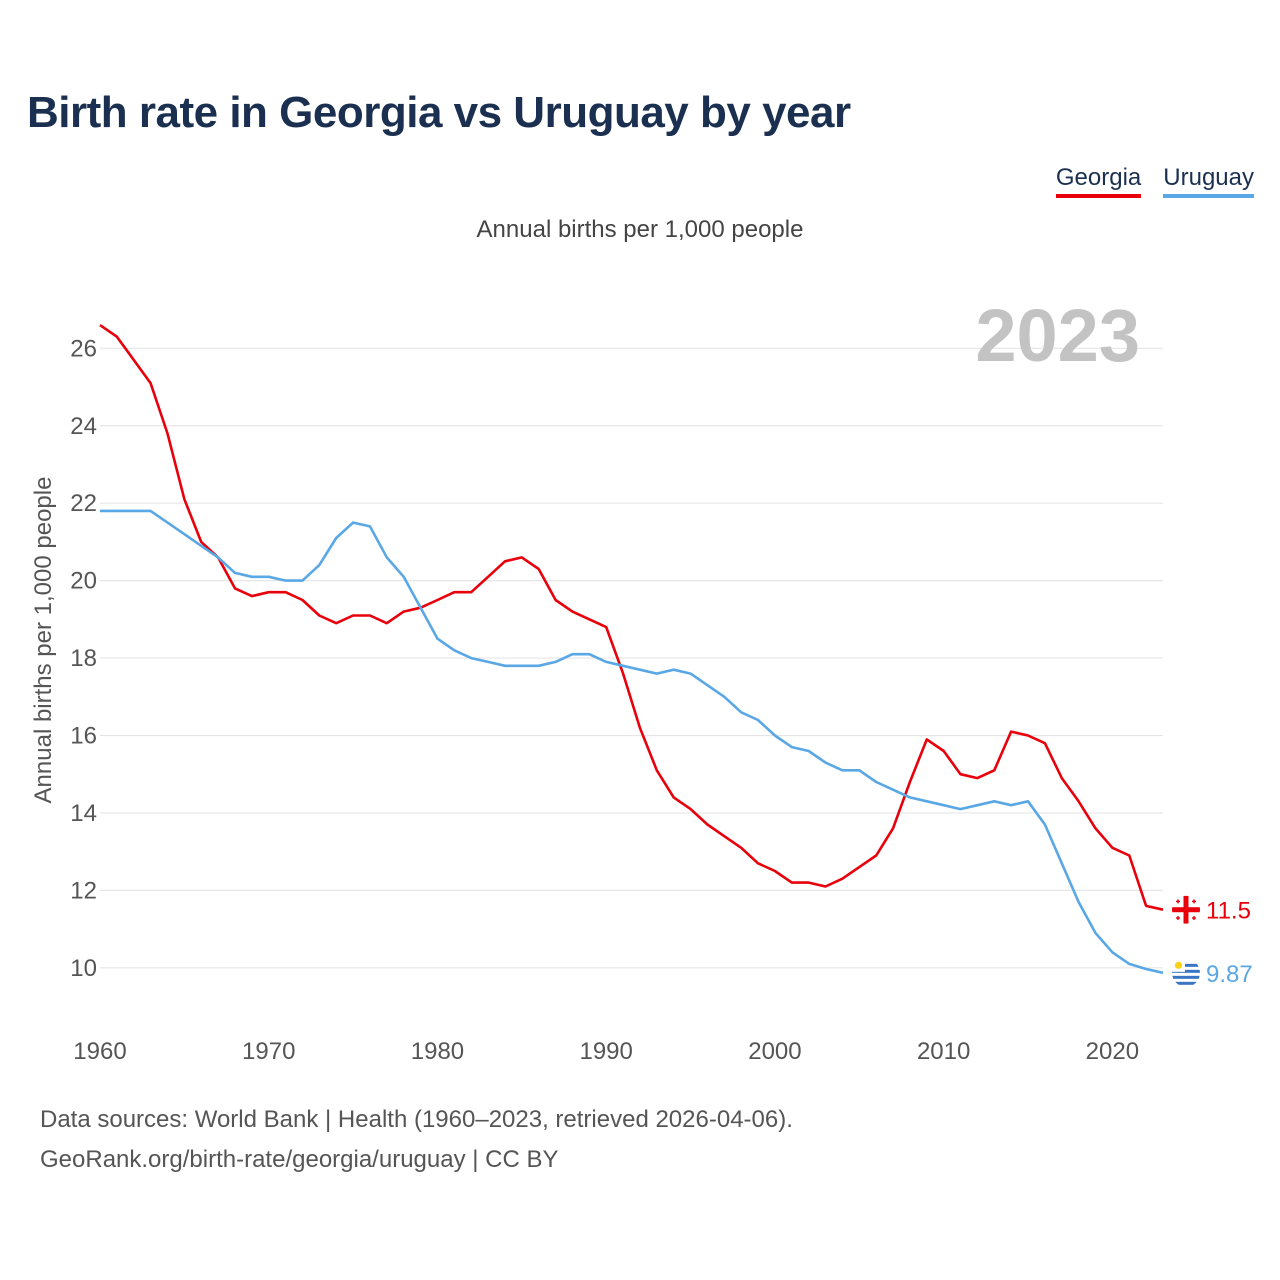  I want to click on x-axis-ticks: 1960 1970 1980 1990 2000 2010 2020, so click(606, 1051).